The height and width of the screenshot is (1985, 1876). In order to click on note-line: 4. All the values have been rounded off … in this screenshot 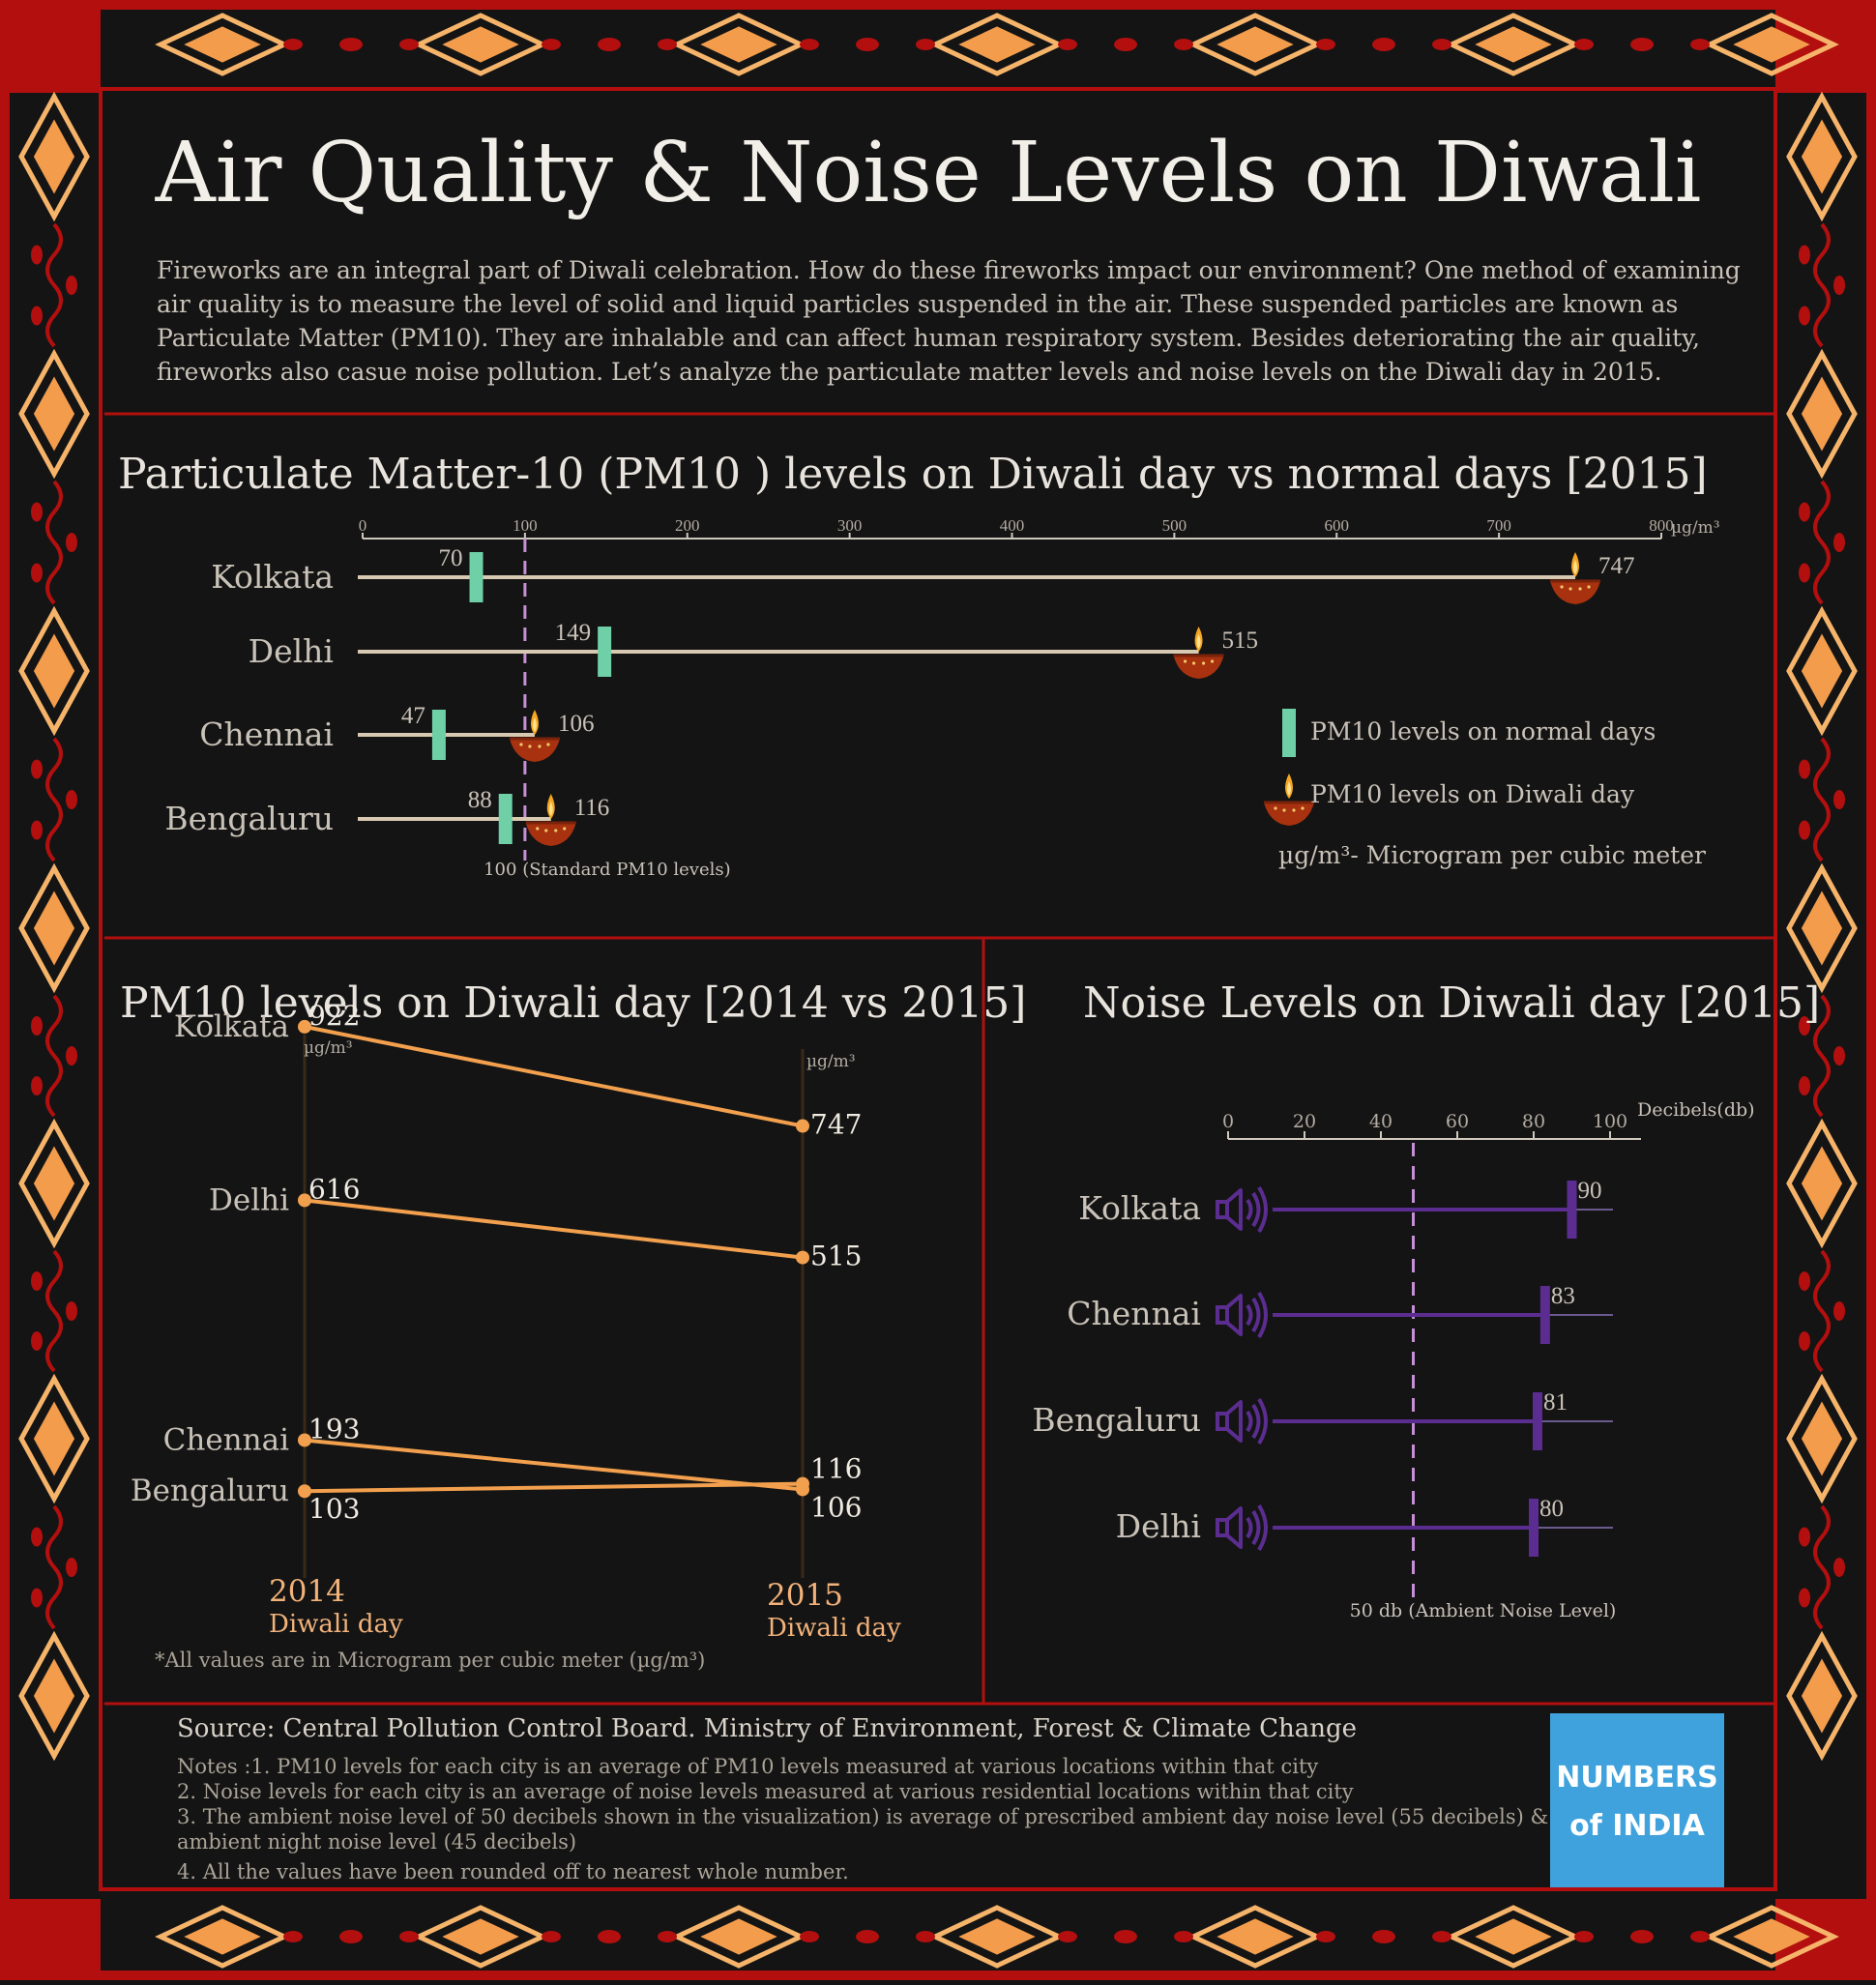, I will do `click(513, 1872)`.